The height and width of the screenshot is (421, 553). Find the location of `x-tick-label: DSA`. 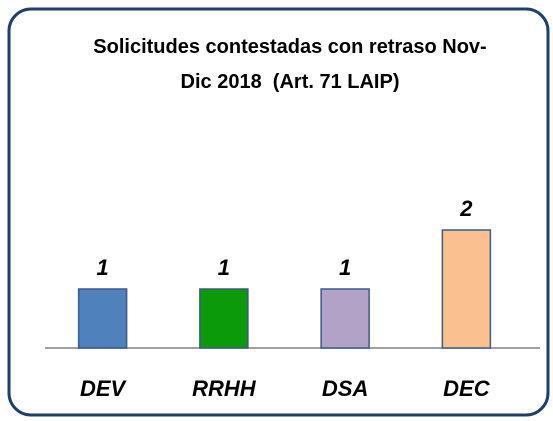

x-tick-label: DSA is located at coordinates (345, 388).